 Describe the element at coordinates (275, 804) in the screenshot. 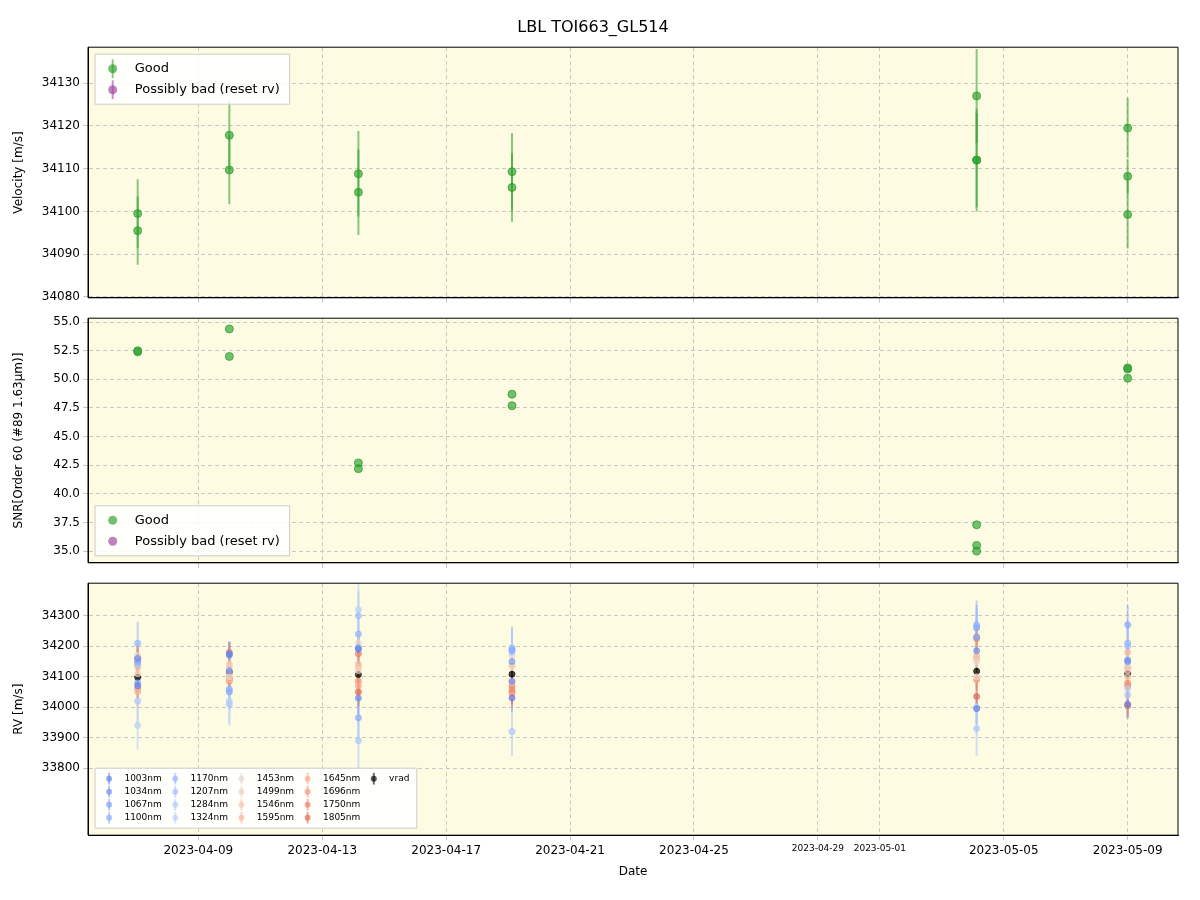

I see `legend-label: 1546nm` at that location.